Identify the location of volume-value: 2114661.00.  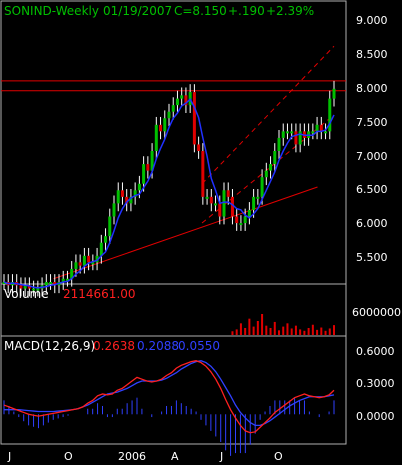
(99, 294).